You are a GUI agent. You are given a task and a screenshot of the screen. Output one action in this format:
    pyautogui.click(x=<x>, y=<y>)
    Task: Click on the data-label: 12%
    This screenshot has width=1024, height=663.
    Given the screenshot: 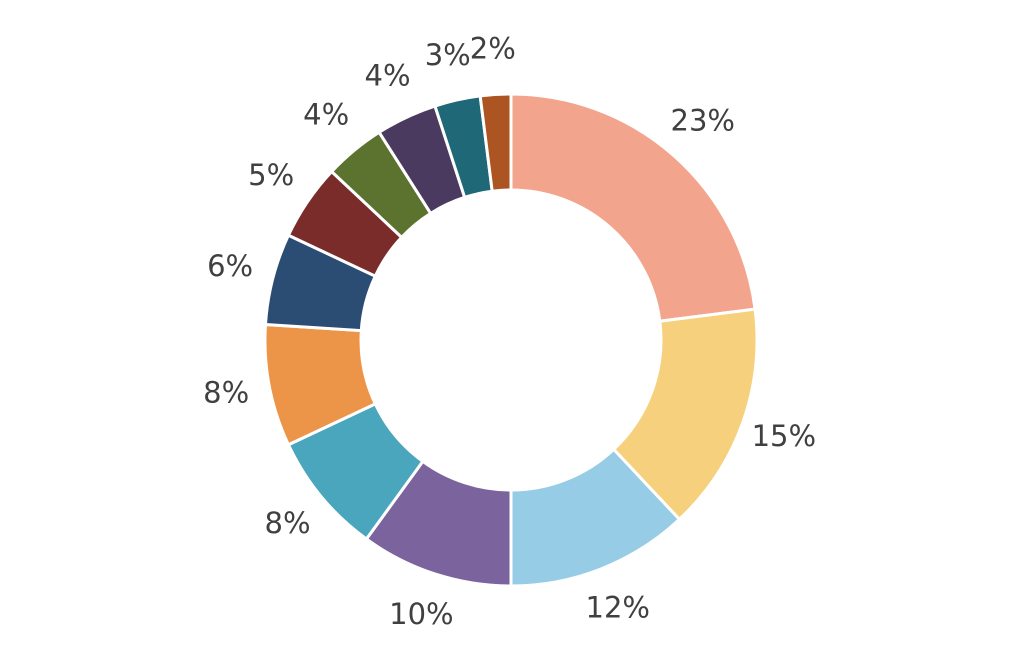 What is the action you would take?
    pyautogui.click(x=618, y=608)
    